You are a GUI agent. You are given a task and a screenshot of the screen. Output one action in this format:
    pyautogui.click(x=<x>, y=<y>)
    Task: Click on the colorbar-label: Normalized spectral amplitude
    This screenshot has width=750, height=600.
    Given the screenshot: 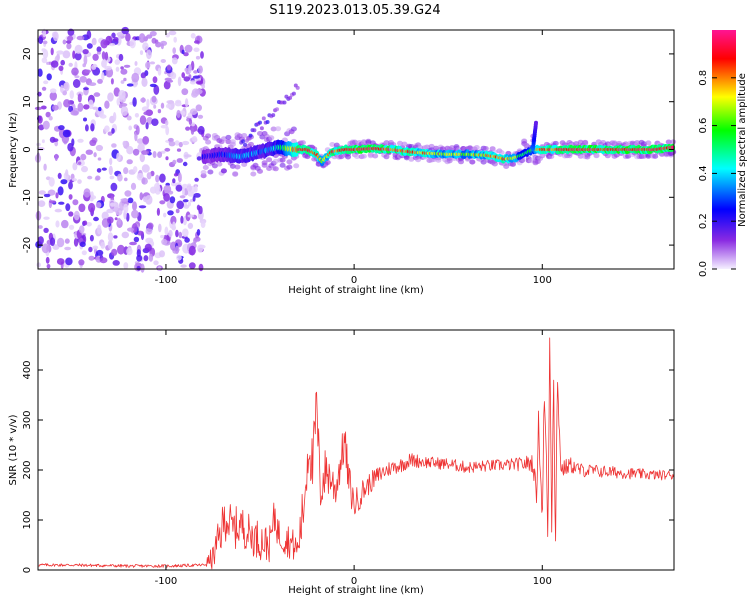 What is the action you would take?
    pyautogui.click(x=742, y=150)
    